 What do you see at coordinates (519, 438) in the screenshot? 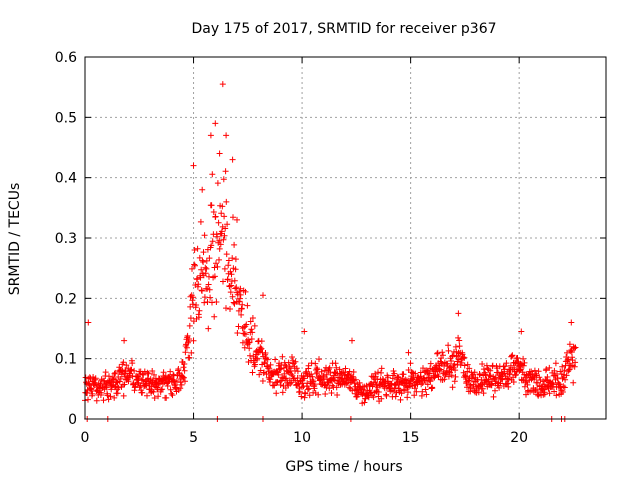
I see `x-tick-label: 20` at bounding box center [519, 438].